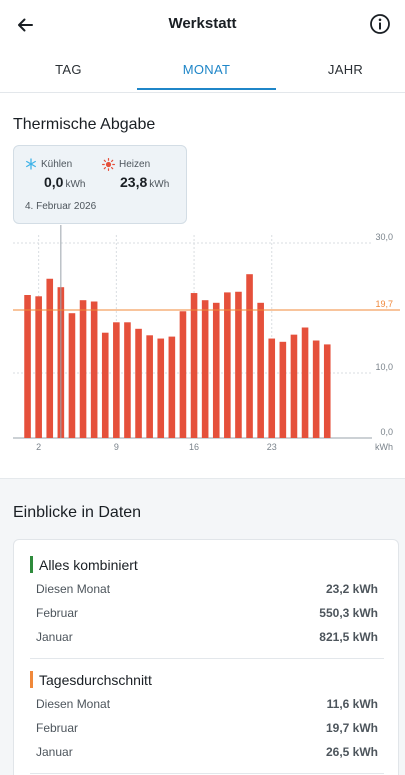 The width and height of the screenshot is (405, 775). I want to click on x-tick-label: 9, so click(116, 447).